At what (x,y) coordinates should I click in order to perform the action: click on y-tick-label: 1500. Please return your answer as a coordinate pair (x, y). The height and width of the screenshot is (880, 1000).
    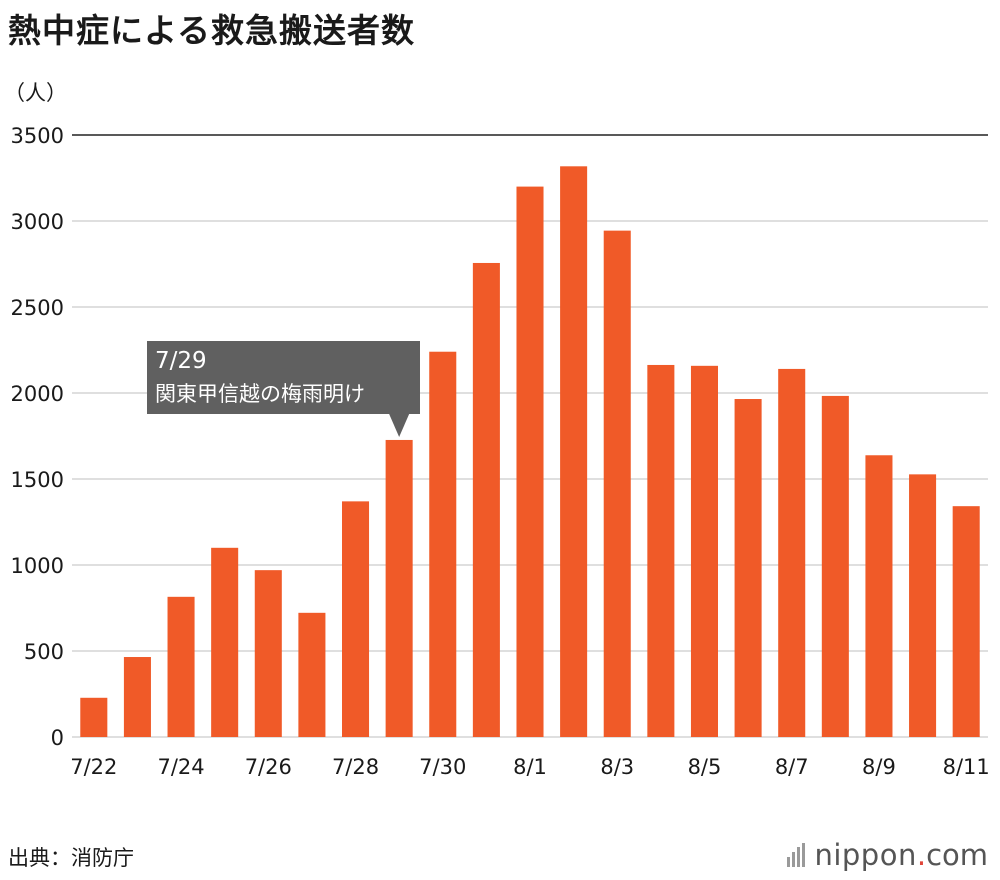
    Looking at the image, I should click on (37, 480).